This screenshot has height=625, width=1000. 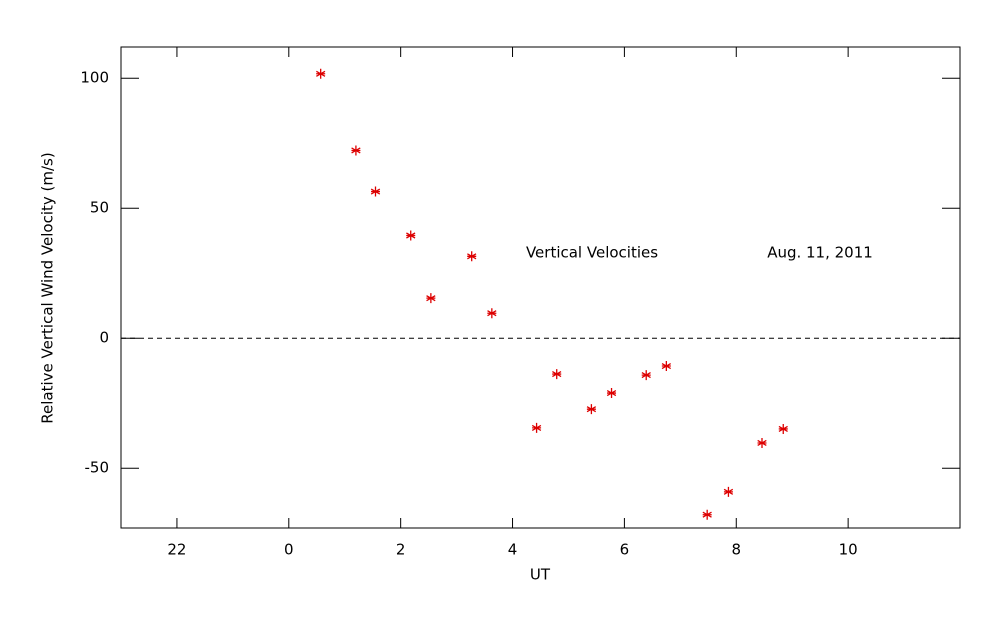 What do you see at coordinates (848, 550) in the screenshot?
I see `x-tick-label: 10` at bounding box center [848, 550].